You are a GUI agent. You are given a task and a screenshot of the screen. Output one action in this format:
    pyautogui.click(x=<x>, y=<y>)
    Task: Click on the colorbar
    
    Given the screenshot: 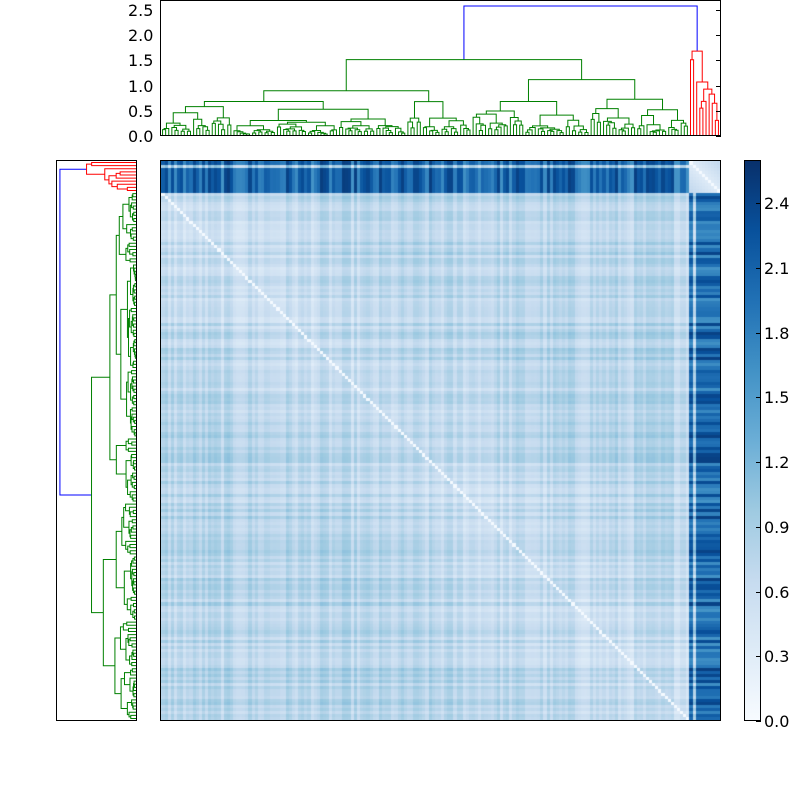 What is the action you would take?
    pyautogui.click(x=752, y=440)
    